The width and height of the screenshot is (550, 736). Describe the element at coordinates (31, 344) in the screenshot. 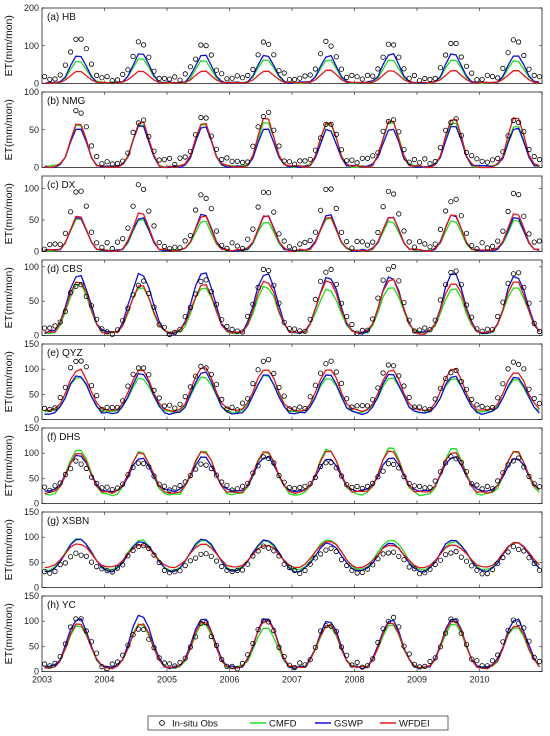

I see `y-tick-label: 150` at that location.